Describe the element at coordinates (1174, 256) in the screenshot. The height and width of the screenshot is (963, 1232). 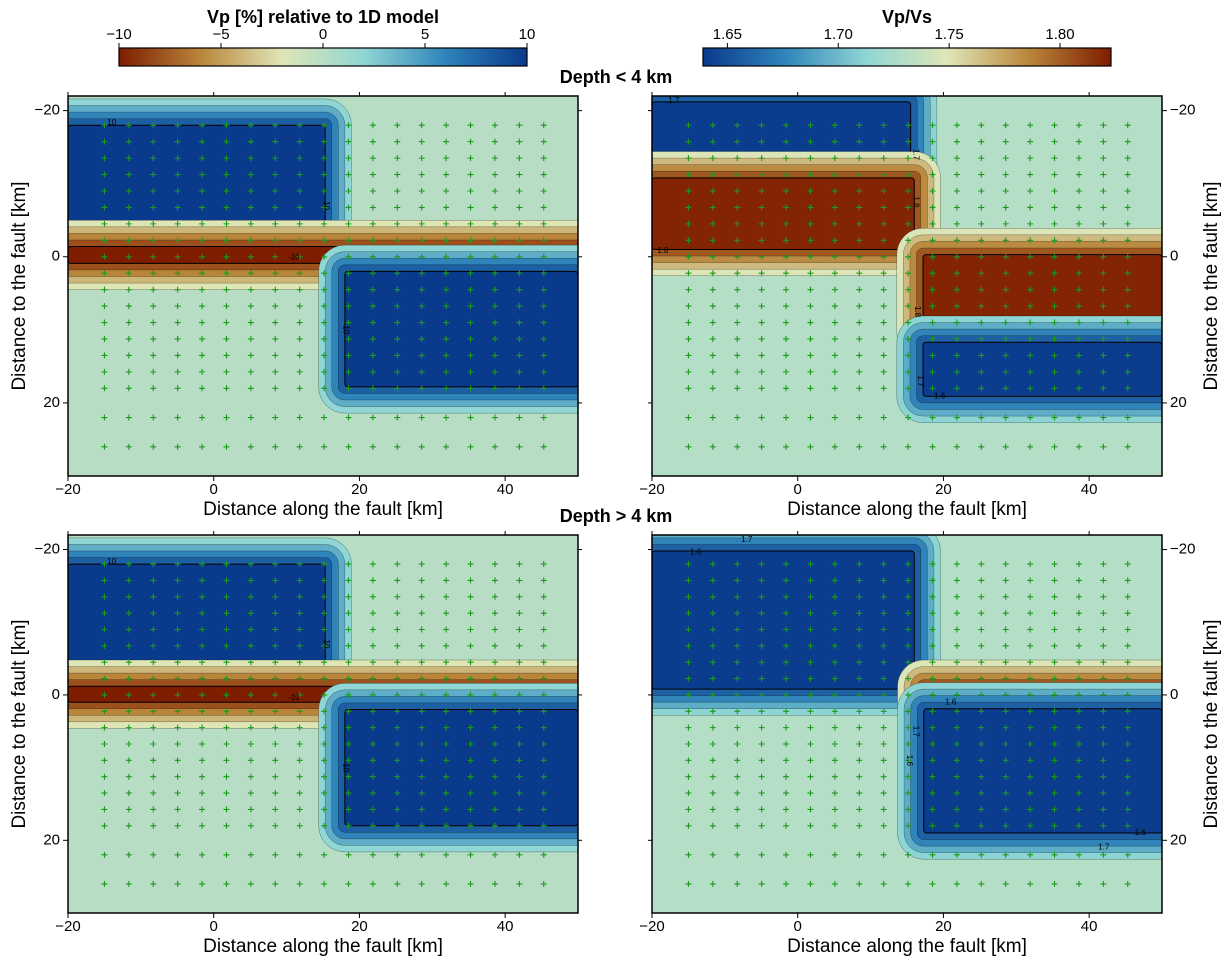
I see `y-tick-label: 0` at that location.